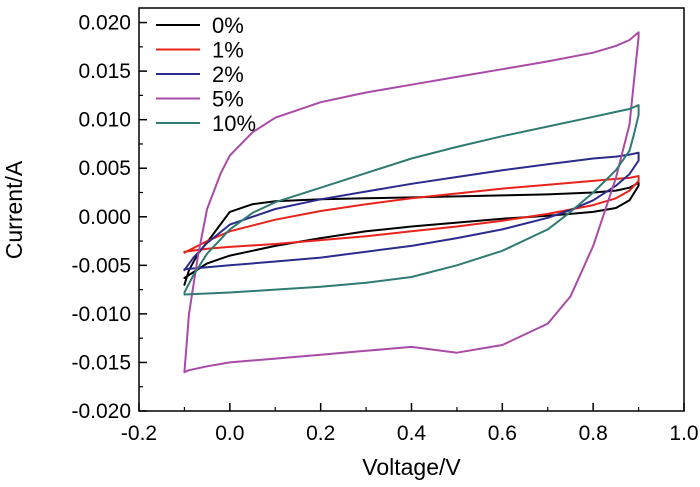 The height and width of the screenshot is (487, 700). Describe the element at coordinates (412, 433) in the screenshot. I see `x-tick-label: 0.4` at that location.